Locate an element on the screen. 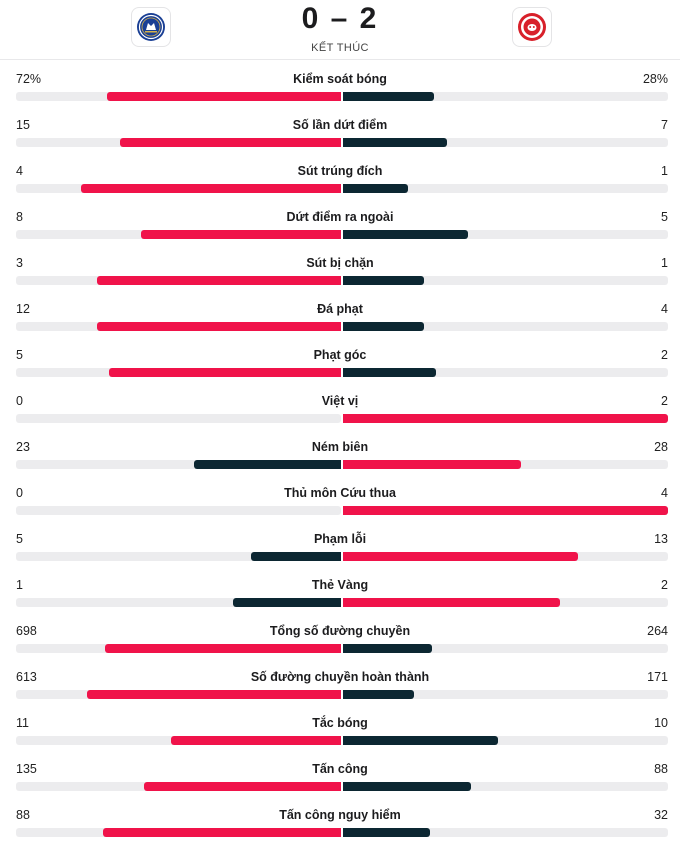  away-stat-value: 28% is located at coordinates (655, 79).